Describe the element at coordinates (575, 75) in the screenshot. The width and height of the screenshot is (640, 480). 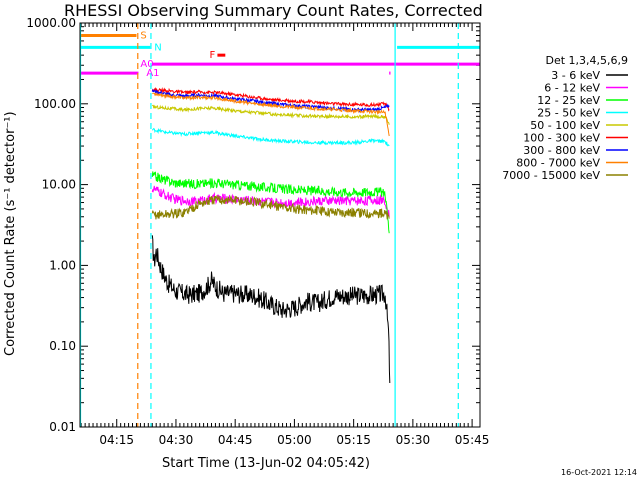
I see `legend-label: 3 - 6 keV` at that location.